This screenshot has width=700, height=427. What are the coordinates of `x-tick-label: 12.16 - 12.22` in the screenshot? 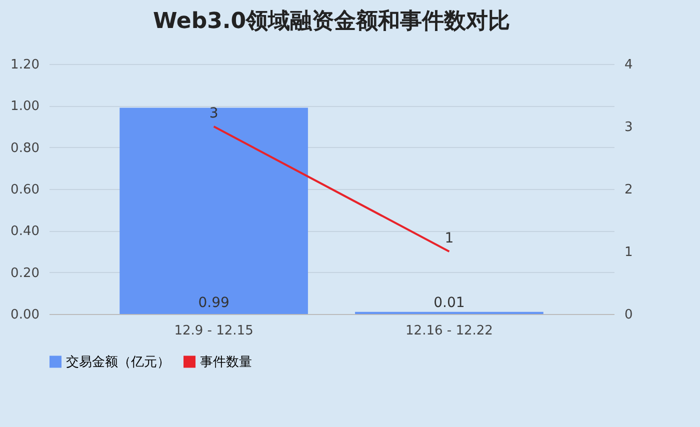 It's located at (449, 331).